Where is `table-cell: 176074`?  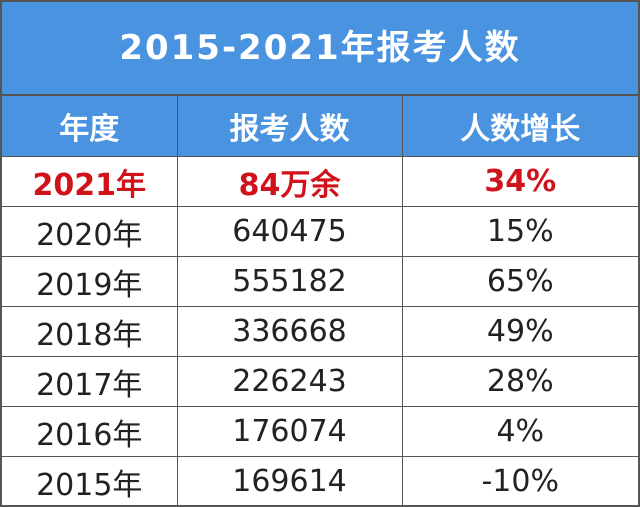 table-cell: 176074 is located at coordinates (289, 431).